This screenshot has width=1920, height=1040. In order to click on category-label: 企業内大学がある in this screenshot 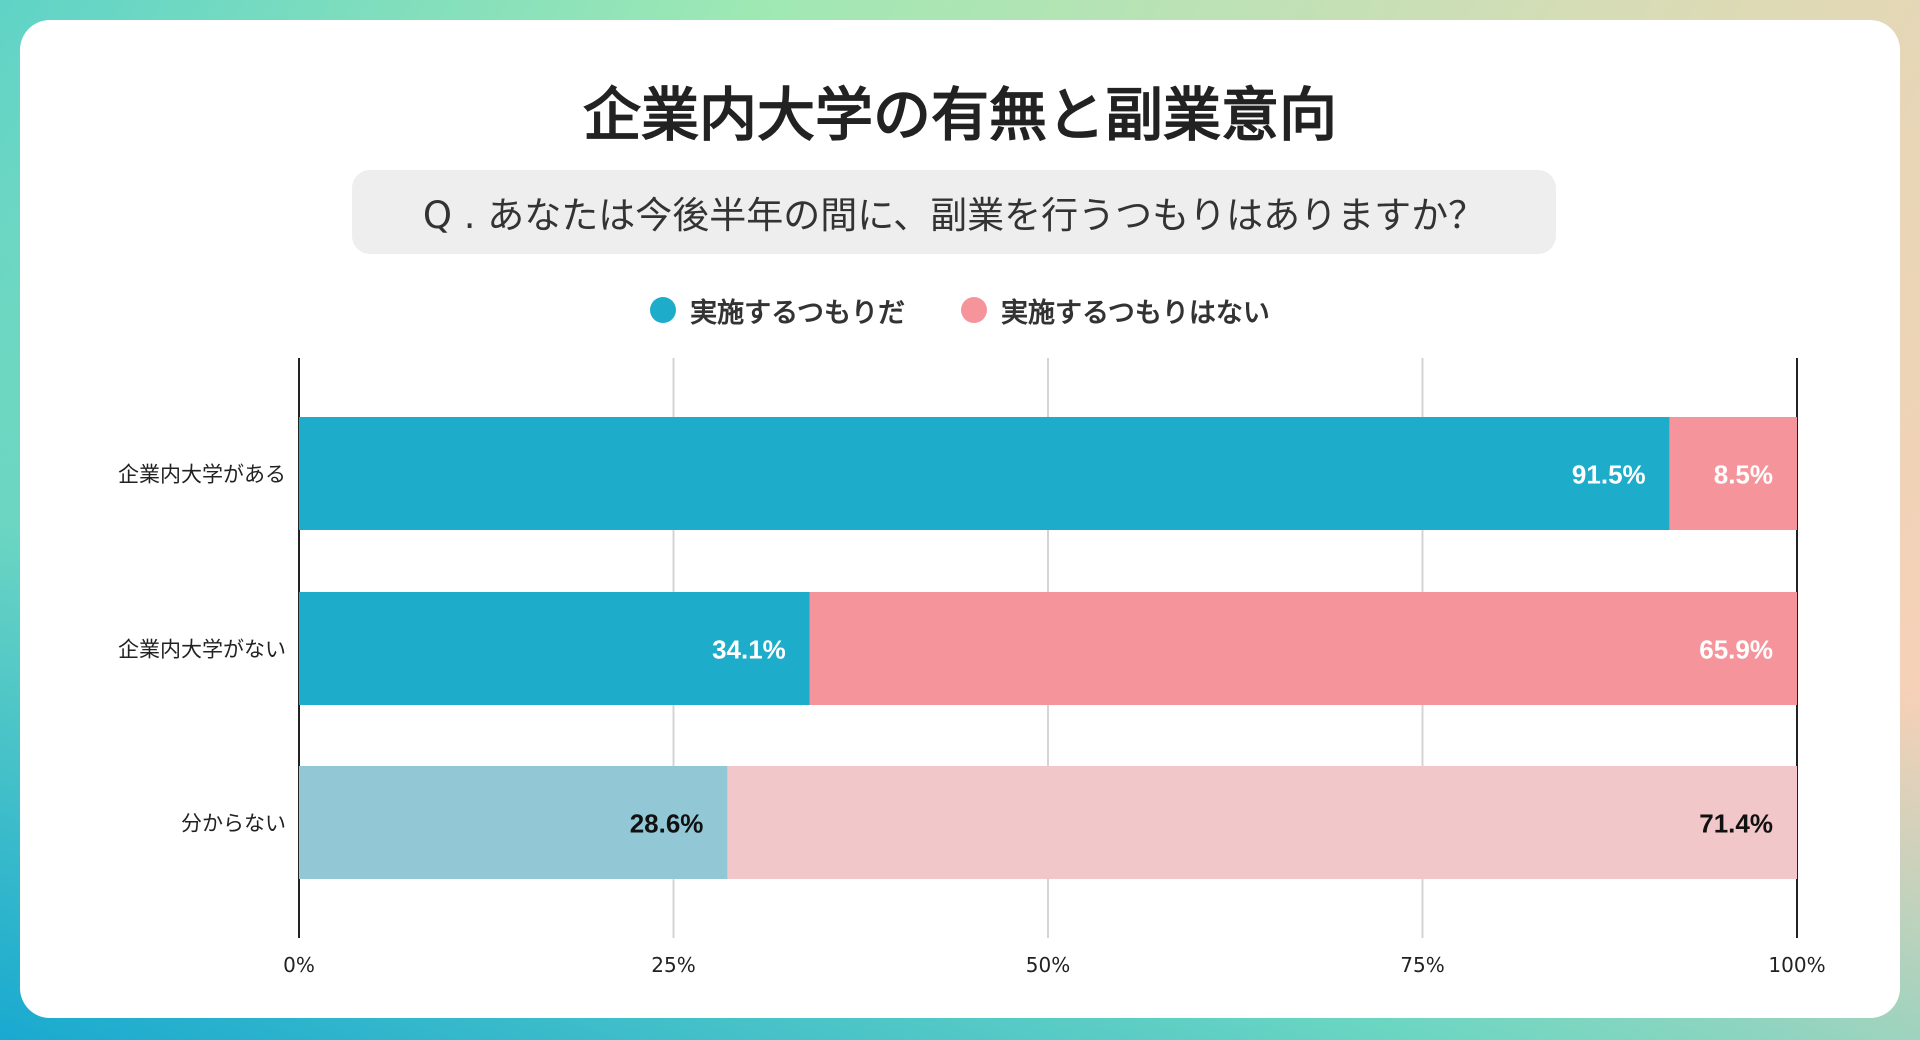, I will do `click(202, 475)`.